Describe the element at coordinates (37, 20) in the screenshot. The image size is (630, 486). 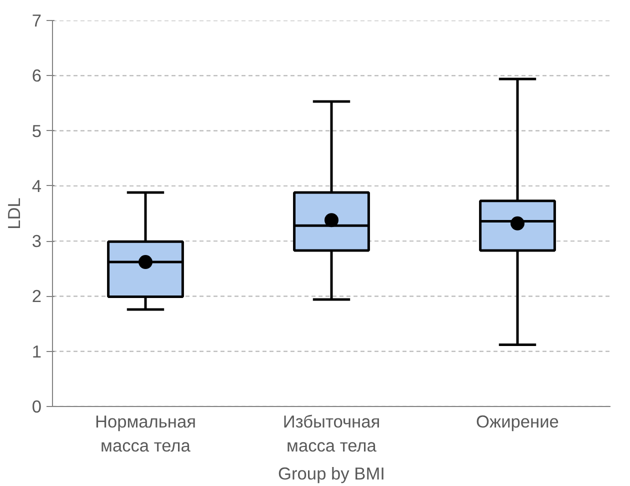
I see `y-tick-label: 7` at that location.